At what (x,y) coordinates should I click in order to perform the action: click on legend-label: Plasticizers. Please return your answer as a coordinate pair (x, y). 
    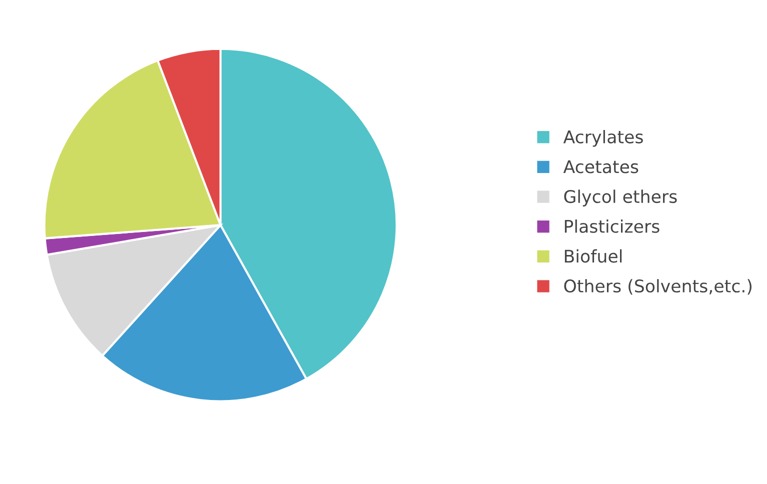
    Looking at the image, I should click on (612, 226).